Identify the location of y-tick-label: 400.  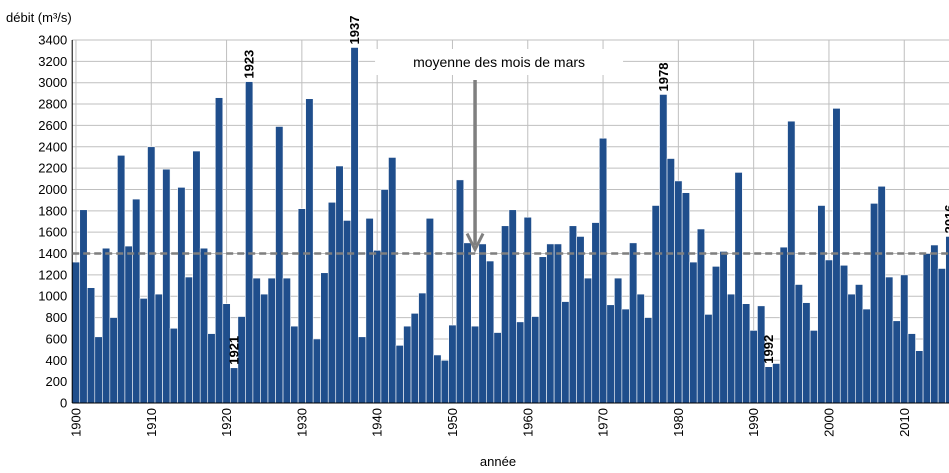
(56, 360).